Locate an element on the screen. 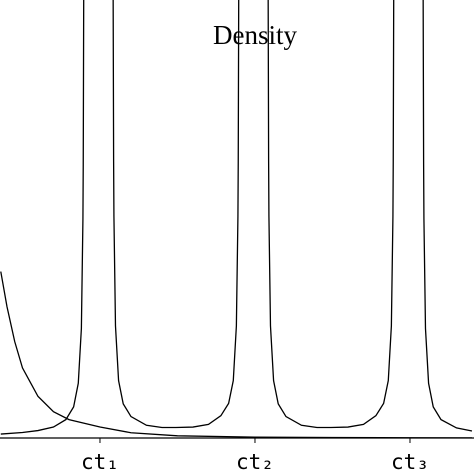  chart-title: Density is located at coordinates (255, 35).